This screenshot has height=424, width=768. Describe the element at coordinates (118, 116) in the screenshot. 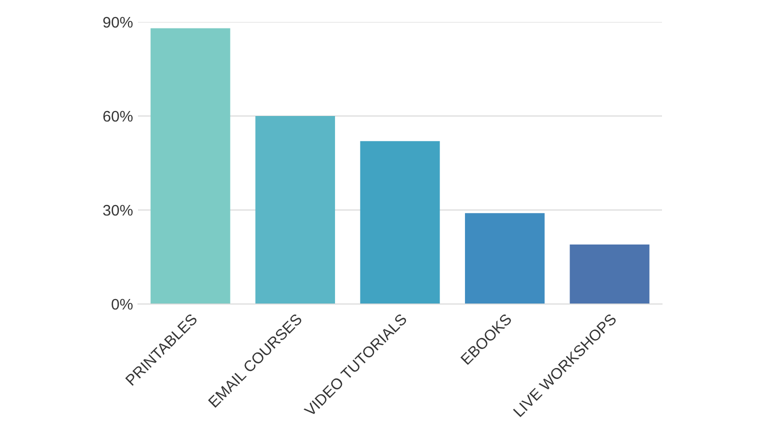

I see `y-tick-label: 60%` at that location.